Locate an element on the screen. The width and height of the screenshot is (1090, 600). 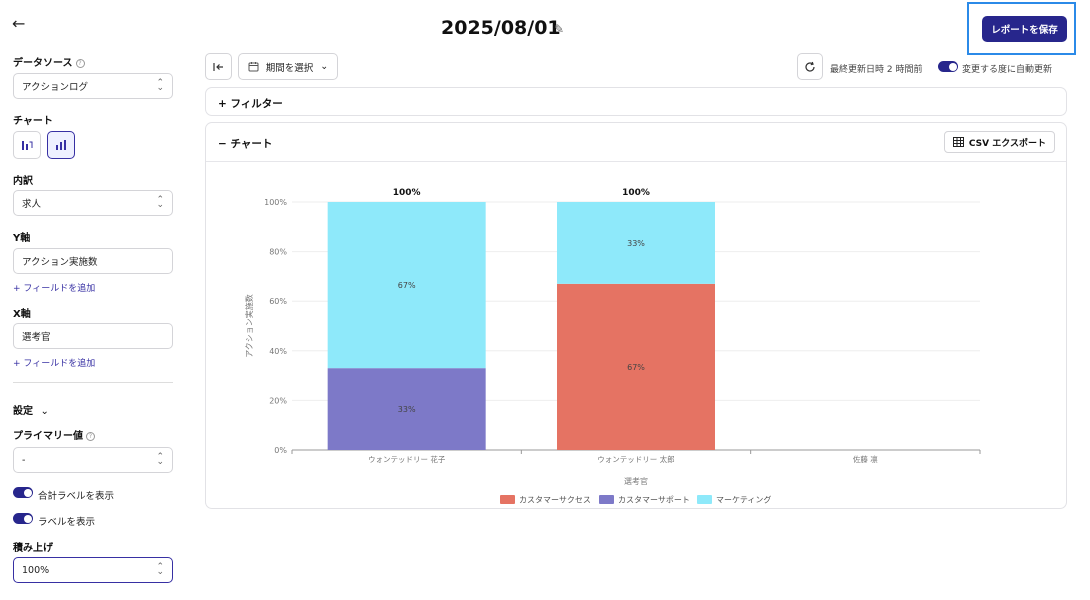
breakdown-value: 求人 is located at coordinates (32, 204).